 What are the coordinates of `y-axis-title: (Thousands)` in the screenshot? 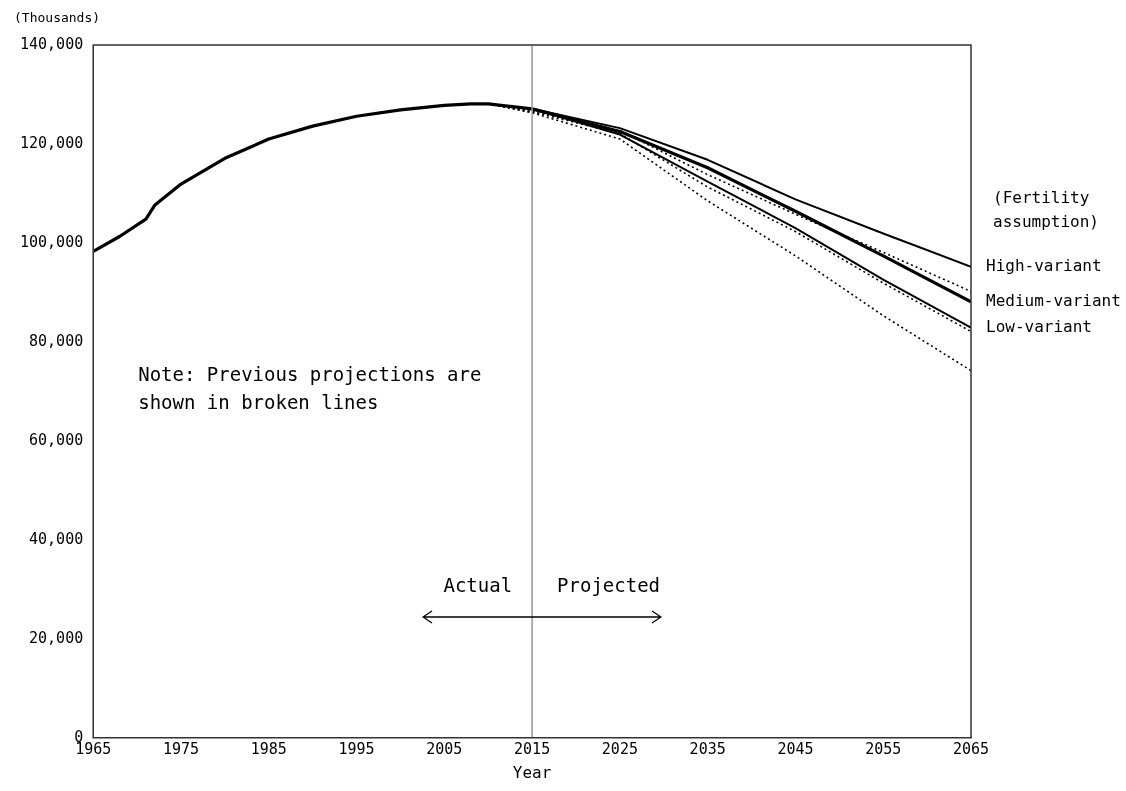 It's located at (57, 17).